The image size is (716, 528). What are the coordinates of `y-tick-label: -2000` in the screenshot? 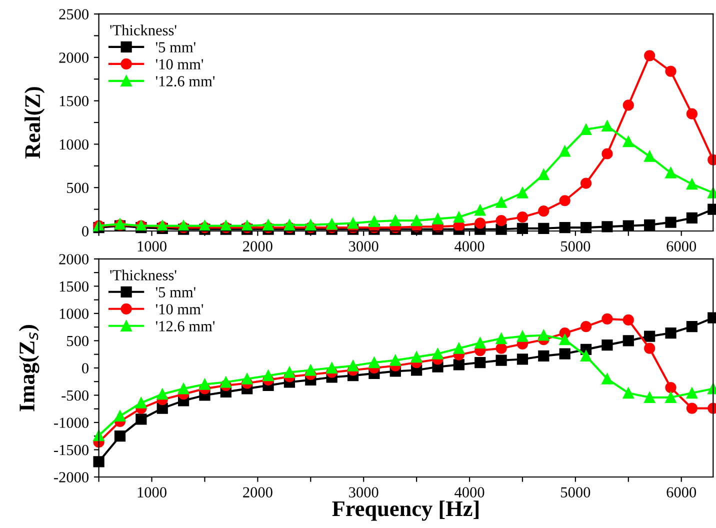 It's located at (71, 477).